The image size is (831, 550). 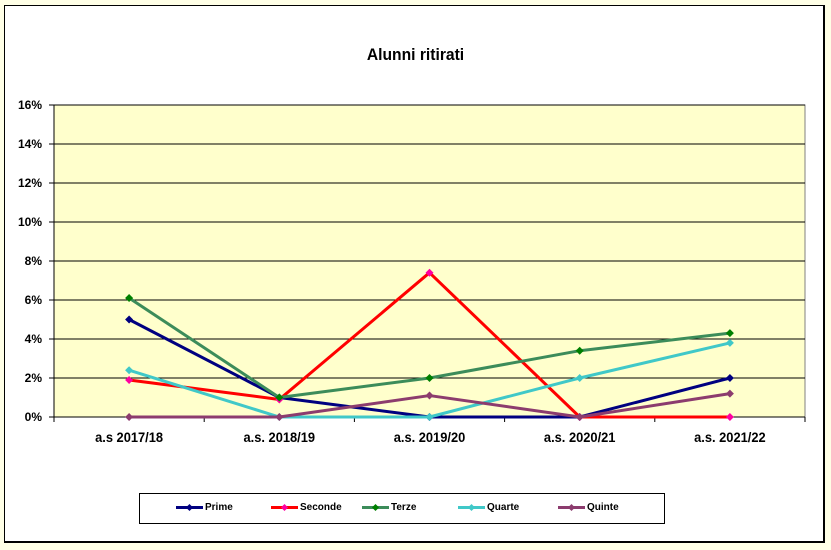 What do you see at coordinates (219, 507) in the screenshot?
I see `legend-label: Prime` at bounding box center [219, 507].